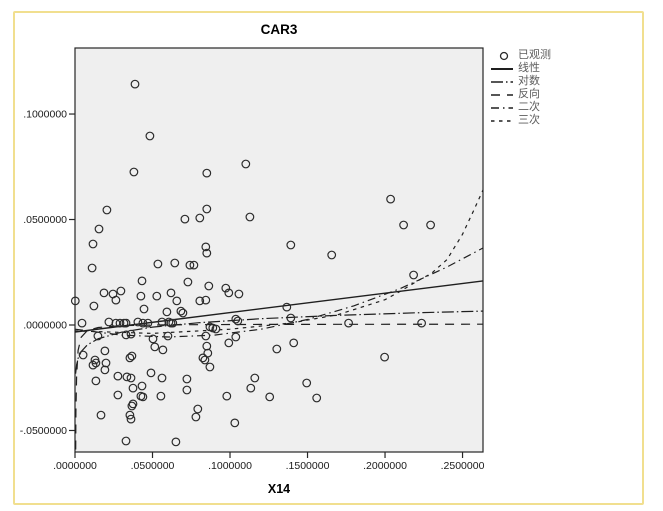  I want to click on x-tick-label: .0500000, so click(153, 466).